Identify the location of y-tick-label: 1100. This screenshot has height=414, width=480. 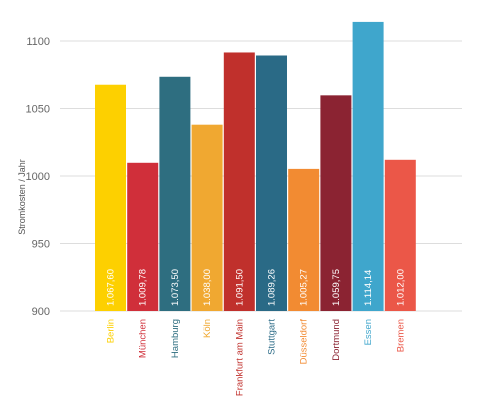
(38, 42).